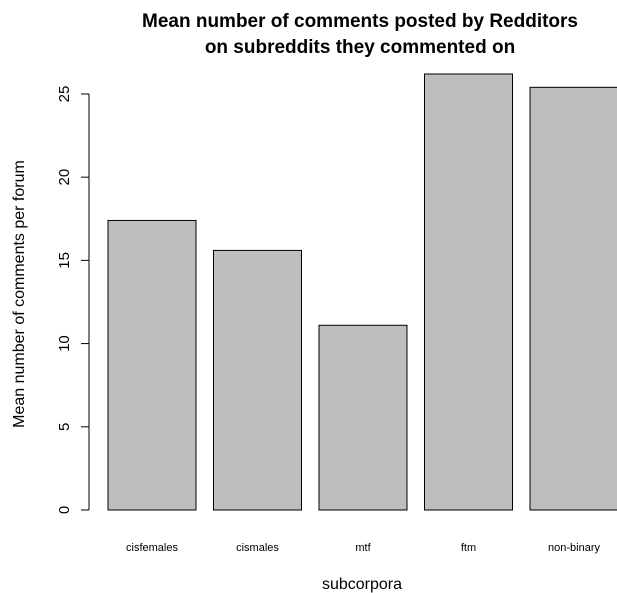 Image resolution: width=617 pixels, height=593 pixels. I want to click on y-tick-label: 15, so click(64, 260).